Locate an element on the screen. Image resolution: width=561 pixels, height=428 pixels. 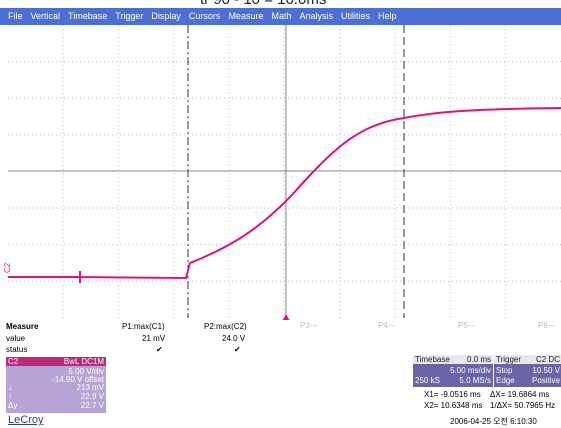
dx: ΔX= 19.6864 ms is located at coordinates (520, 394).